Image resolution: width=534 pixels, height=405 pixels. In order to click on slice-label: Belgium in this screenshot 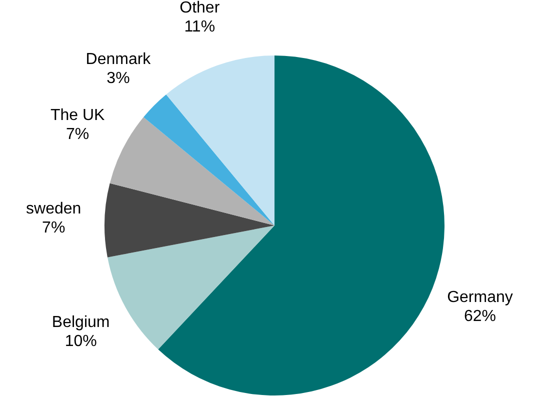, I will do `click(81, 322)`.